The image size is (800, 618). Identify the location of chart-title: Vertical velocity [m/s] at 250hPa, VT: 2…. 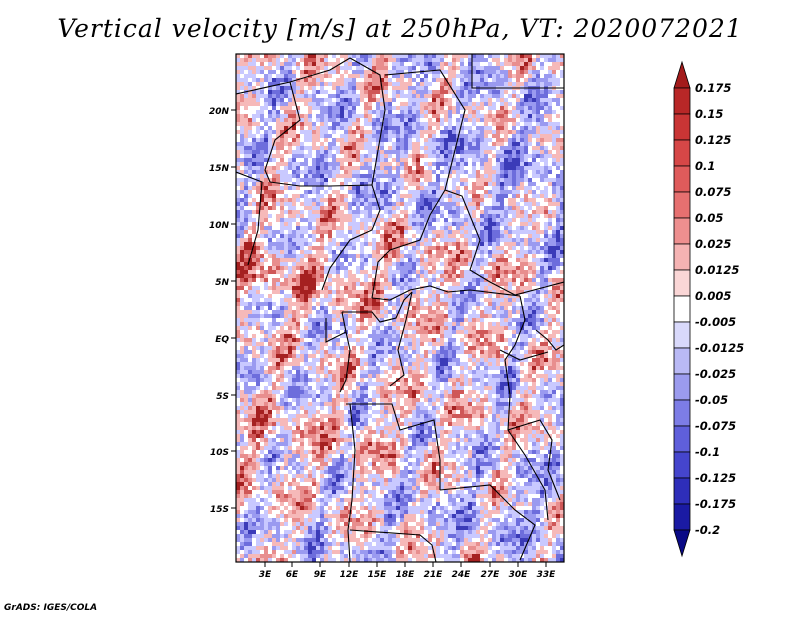
(400, 28).